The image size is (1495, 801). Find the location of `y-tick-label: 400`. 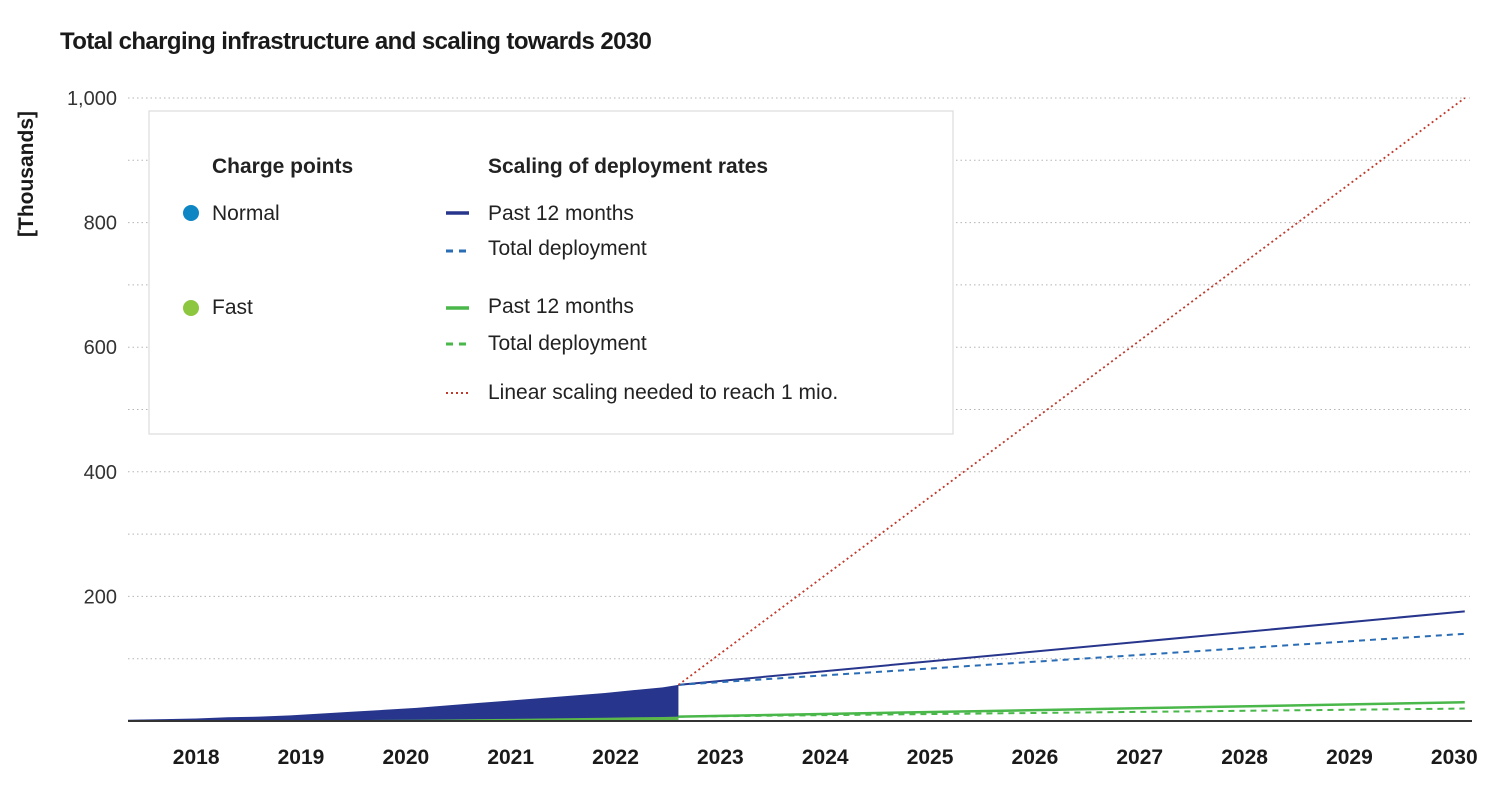

y-tick-label: 400 is located at coordinates (100, 473).